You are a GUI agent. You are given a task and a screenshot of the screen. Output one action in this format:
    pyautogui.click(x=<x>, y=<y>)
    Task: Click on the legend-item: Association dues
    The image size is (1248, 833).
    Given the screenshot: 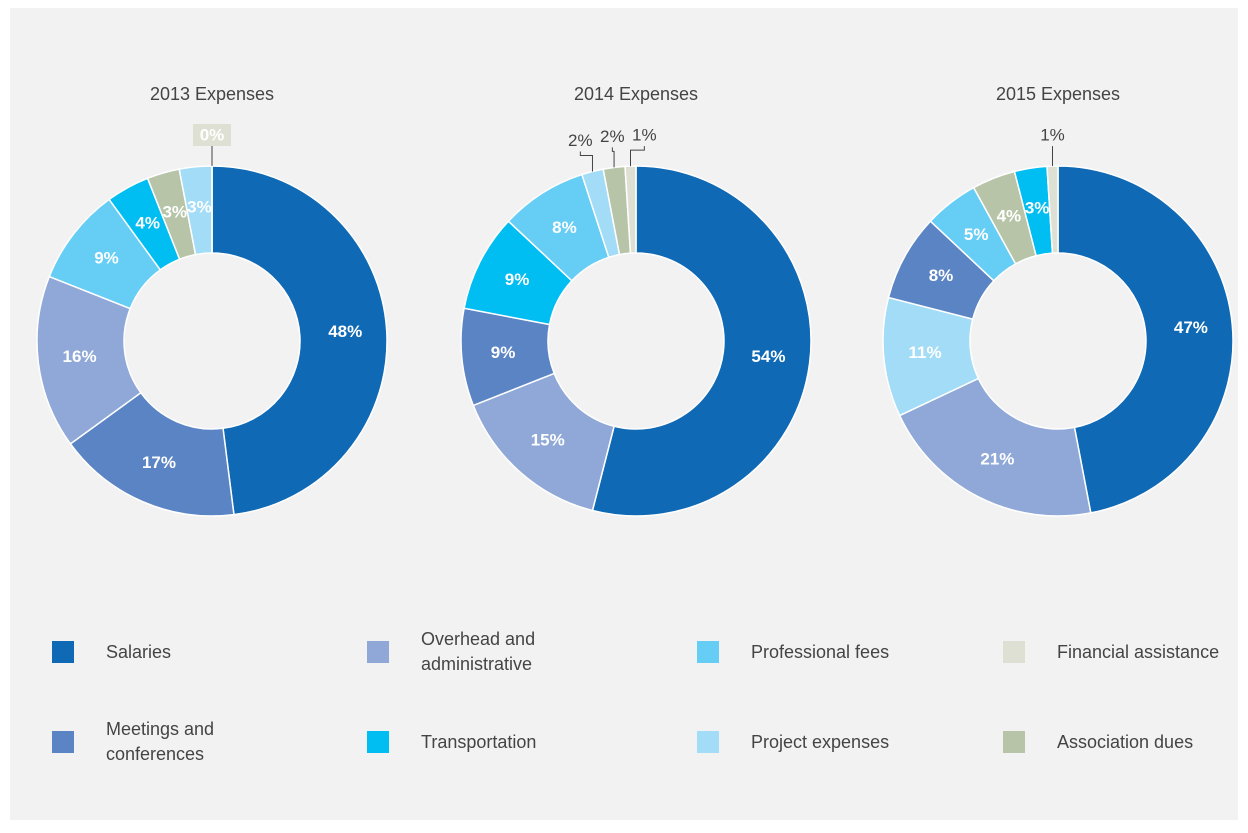 What is the action you would take?
    pyautogui.click(x=1125, y=742)
    